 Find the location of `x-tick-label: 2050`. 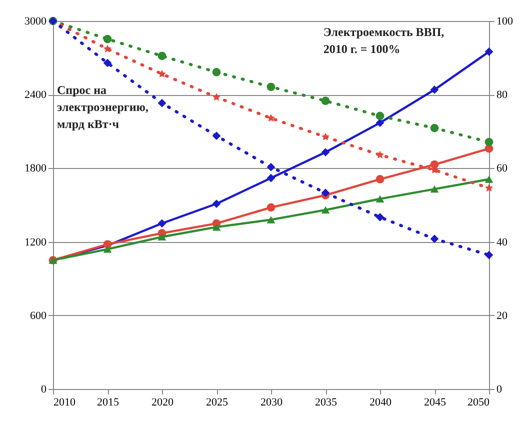

x-tick-label: 2050 is located at coordinates (479, 402).